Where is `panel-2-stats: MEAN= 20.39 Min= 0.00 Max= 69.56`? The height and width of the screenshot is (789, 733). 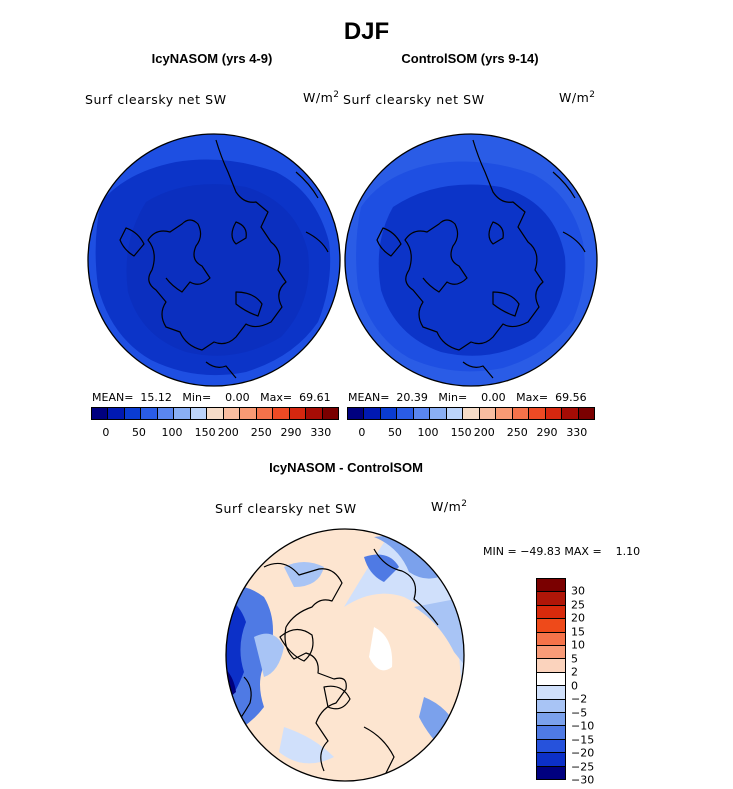 panel-2-stats: MEAN= 20.39 Min= 0.00 Max= 69.56 is located at coordinates (467, 397).